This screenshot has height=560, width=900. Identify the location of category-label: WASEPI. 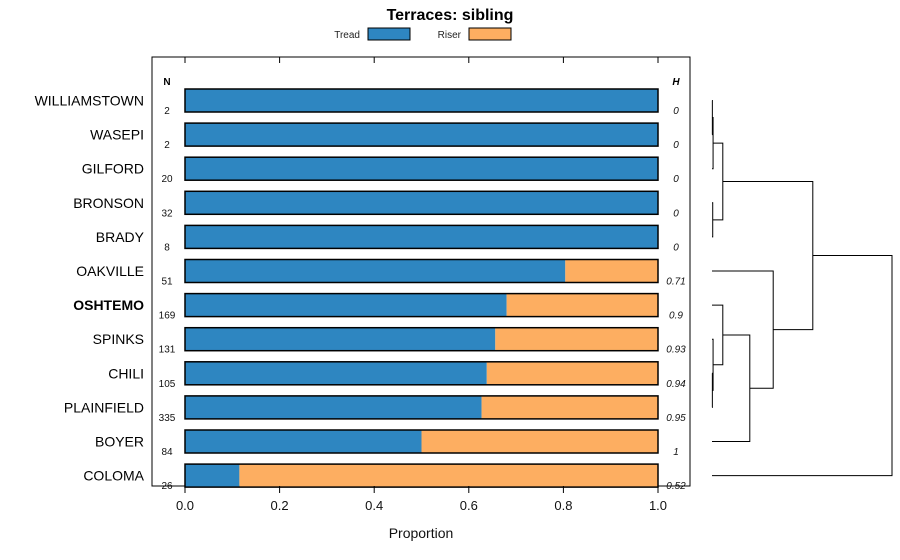
(117, 135).